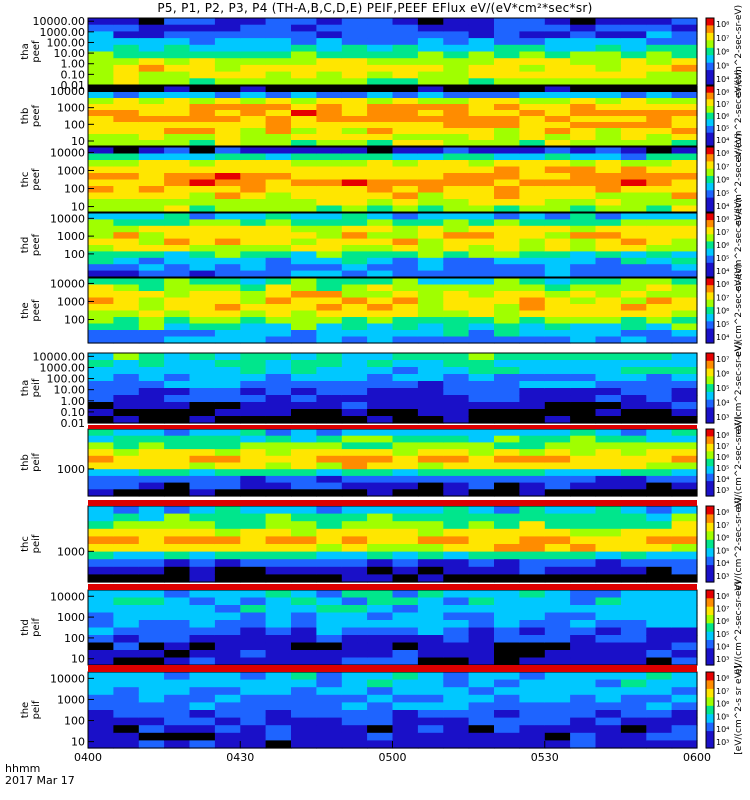 This screenshot has height=800, width=750. What do you see at coordinates (71, 699) in the screenshot?
I see `y-tick-label: 1000` at bounding box center [71, 699].